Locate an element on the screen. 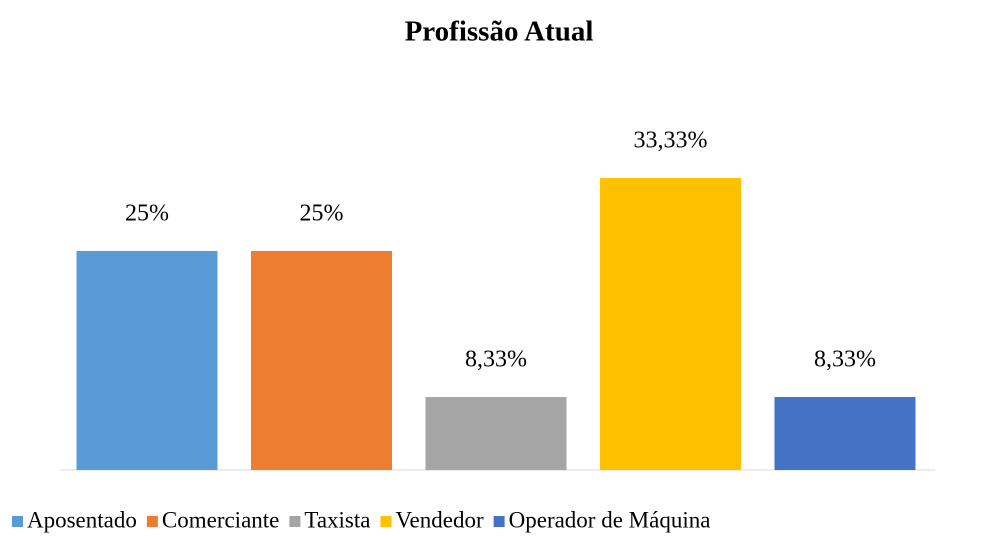 The image size is (998, 536). legend-label: Taxista is located at coordinates (337, 519).